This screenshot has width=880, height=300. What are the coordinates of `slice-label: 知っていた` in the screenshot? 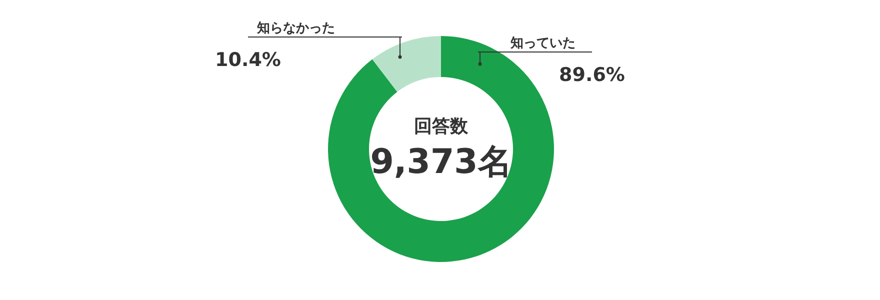 It's located at (543, 43).